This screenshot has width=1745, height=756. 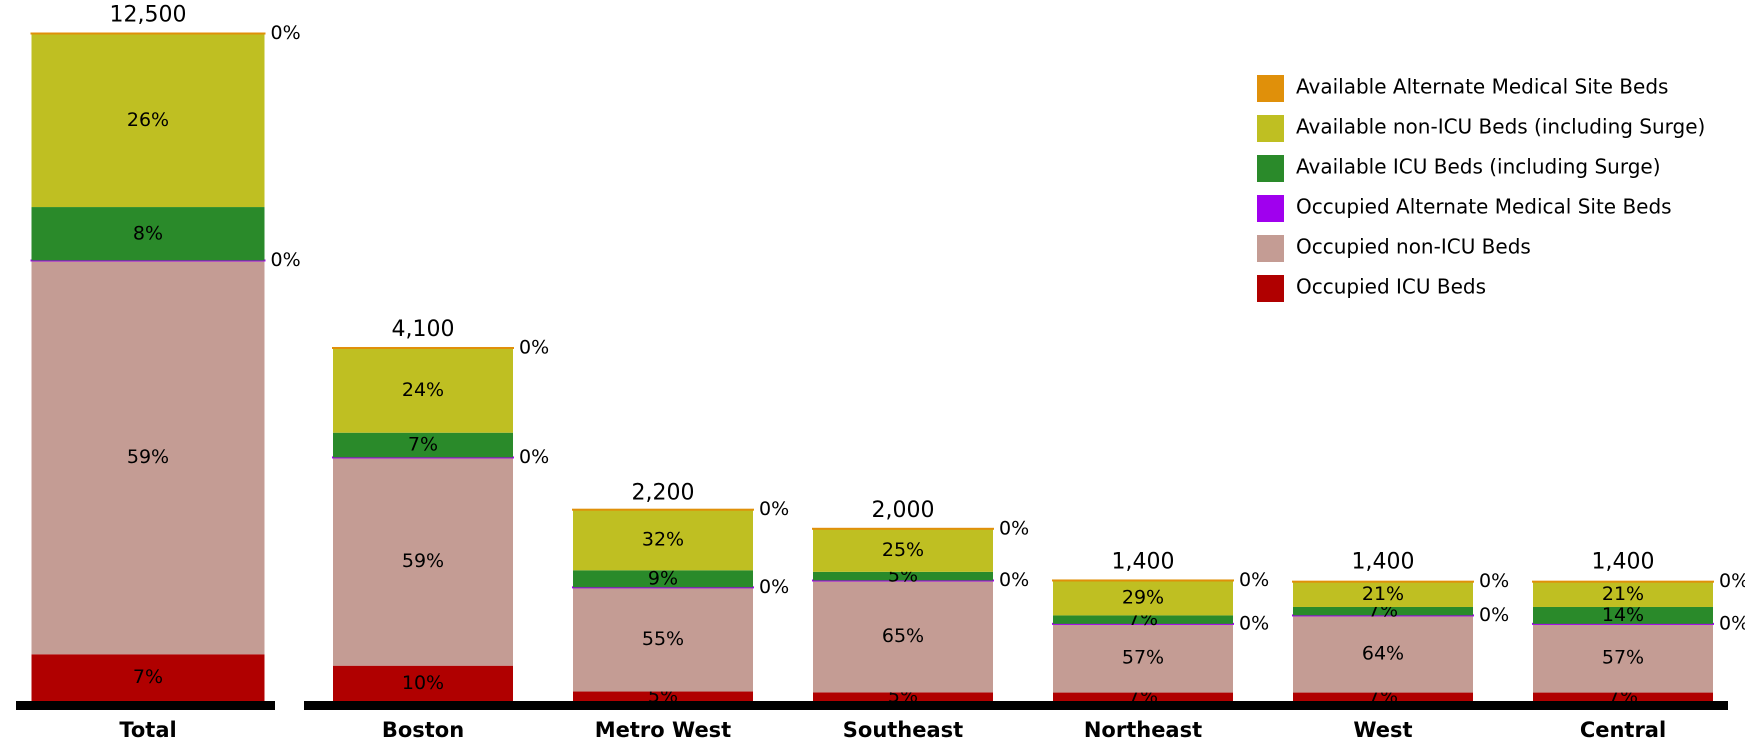 I want to click on total-label: 2,000, so click(x=903, y=510).